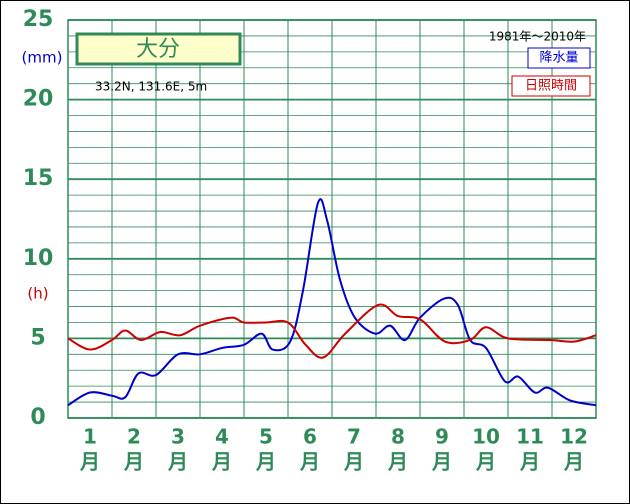  Describe the element at coordinates (442, 437) in the screenshot. I see `x-tick-label: 9` at that location.